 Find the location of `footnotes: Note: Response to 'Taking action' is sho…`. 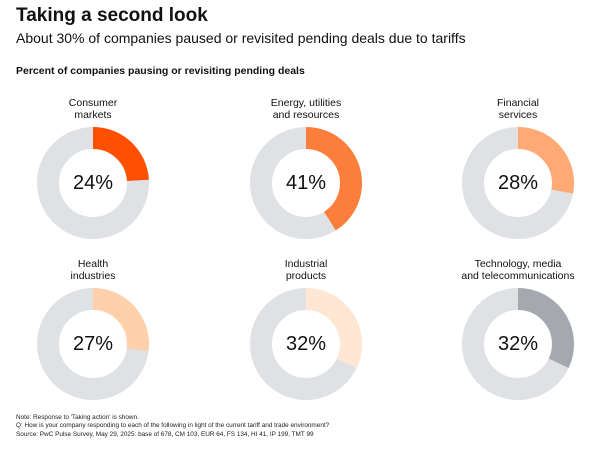

footnotes: Note: Response to 'Taking action' is sho… is located at coordinates (172, 426).